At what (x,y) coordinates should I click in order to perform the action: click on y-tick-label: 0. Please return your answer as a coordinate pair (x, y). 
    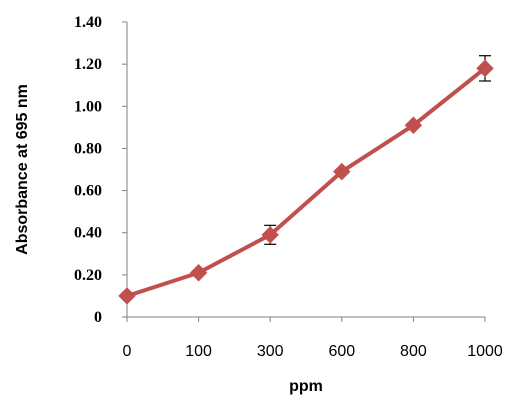
    Looking at the image, I should click on (98, 317).